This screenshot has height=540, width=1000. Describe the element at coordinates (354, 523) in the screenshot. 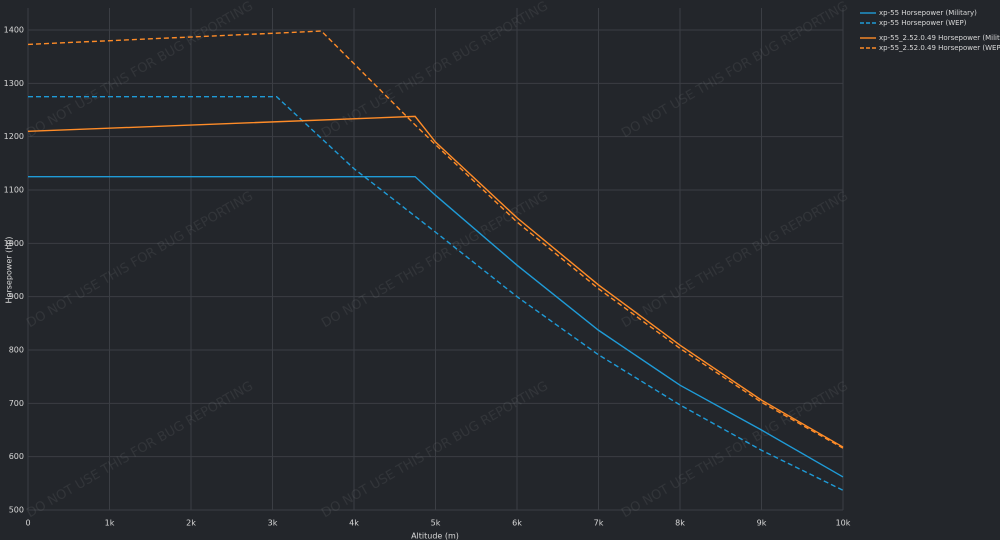

I see `x-tick-label: 4k` at that location.